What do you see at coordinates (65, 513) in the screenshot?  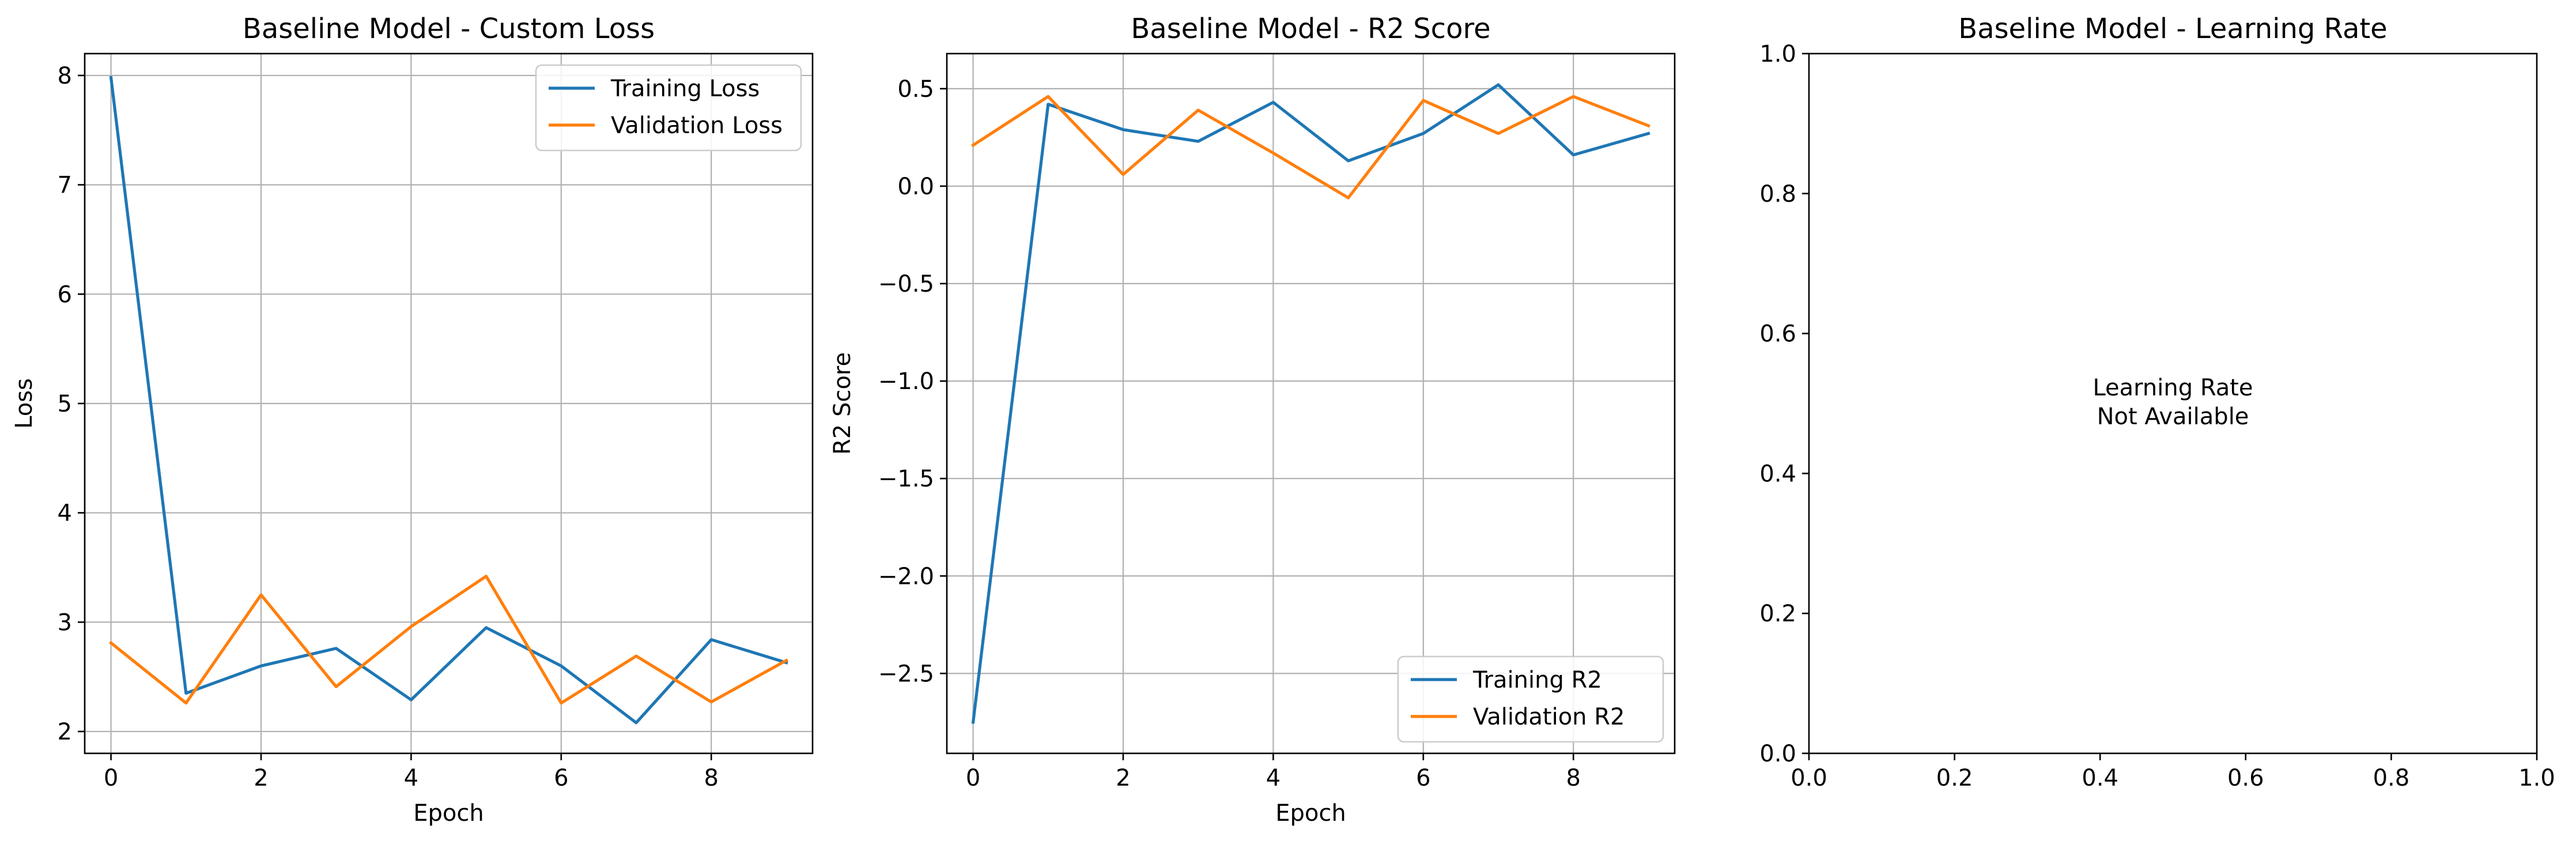 I see `y-tick-label: 4` at bounding box center [65, 513].